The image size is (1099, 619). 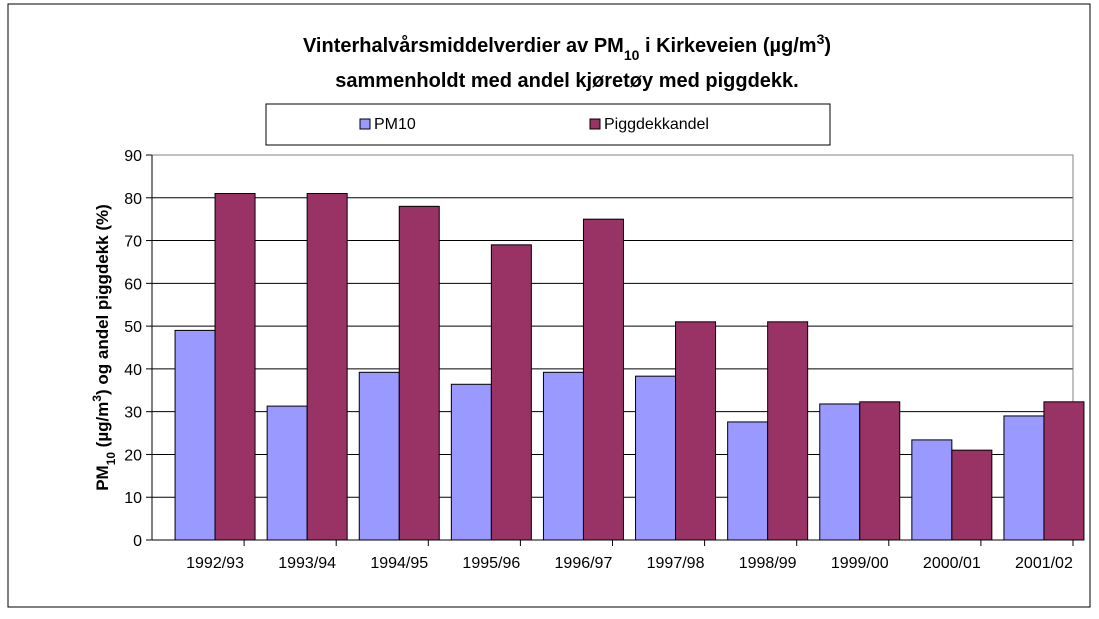 What do you see at coordinates (676, 563) in the screenshot?
I see `x-tick-label: 1997/98` at bounding box center [676, 563].